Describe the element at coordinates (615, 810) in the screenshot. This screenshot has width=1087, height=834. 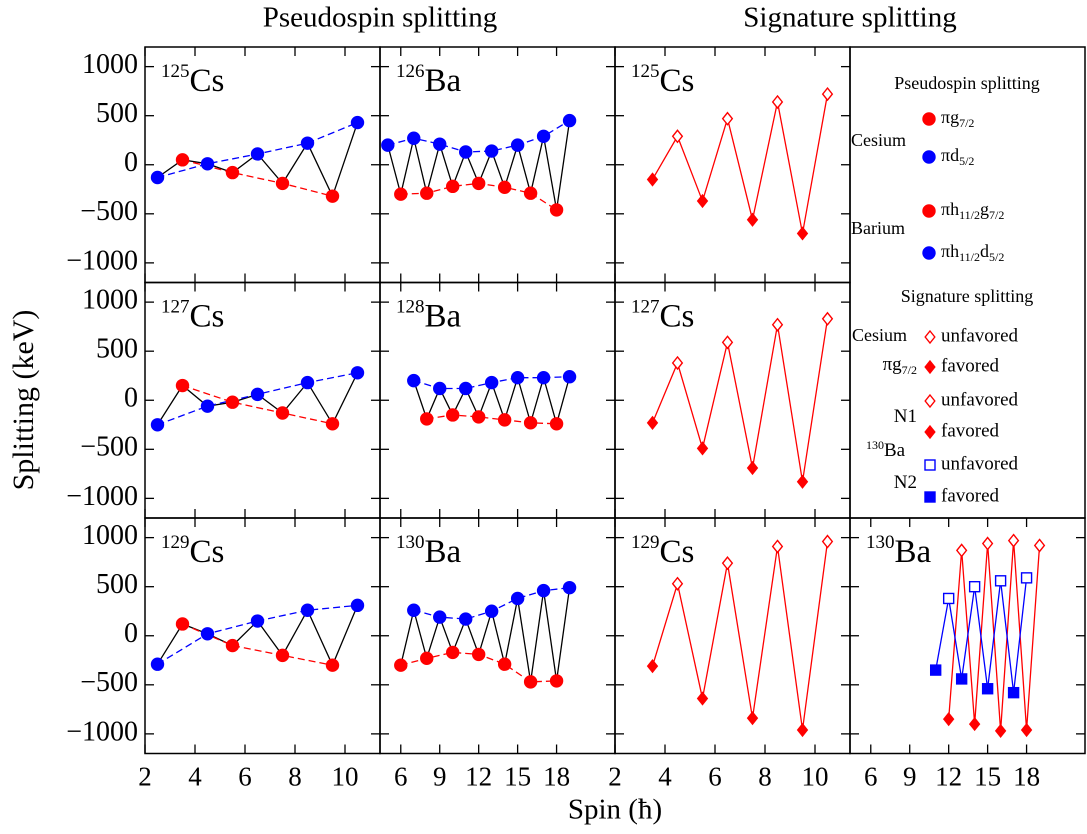
I see `x-axis-label: Spin (ħ)` at that location.